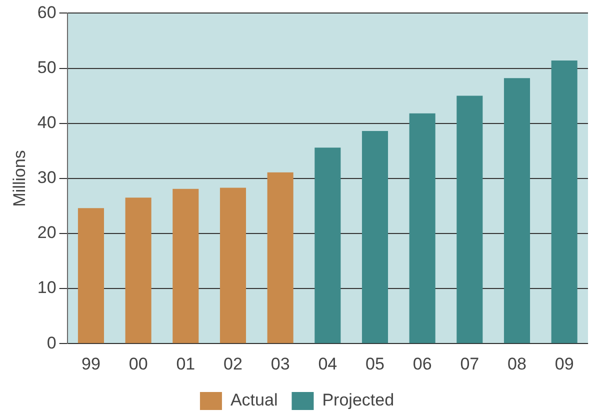  What do you see at coordinates (233, 364) in the screenshot?
I see `x-tick-label: 02` at bounding box center [233, 364].